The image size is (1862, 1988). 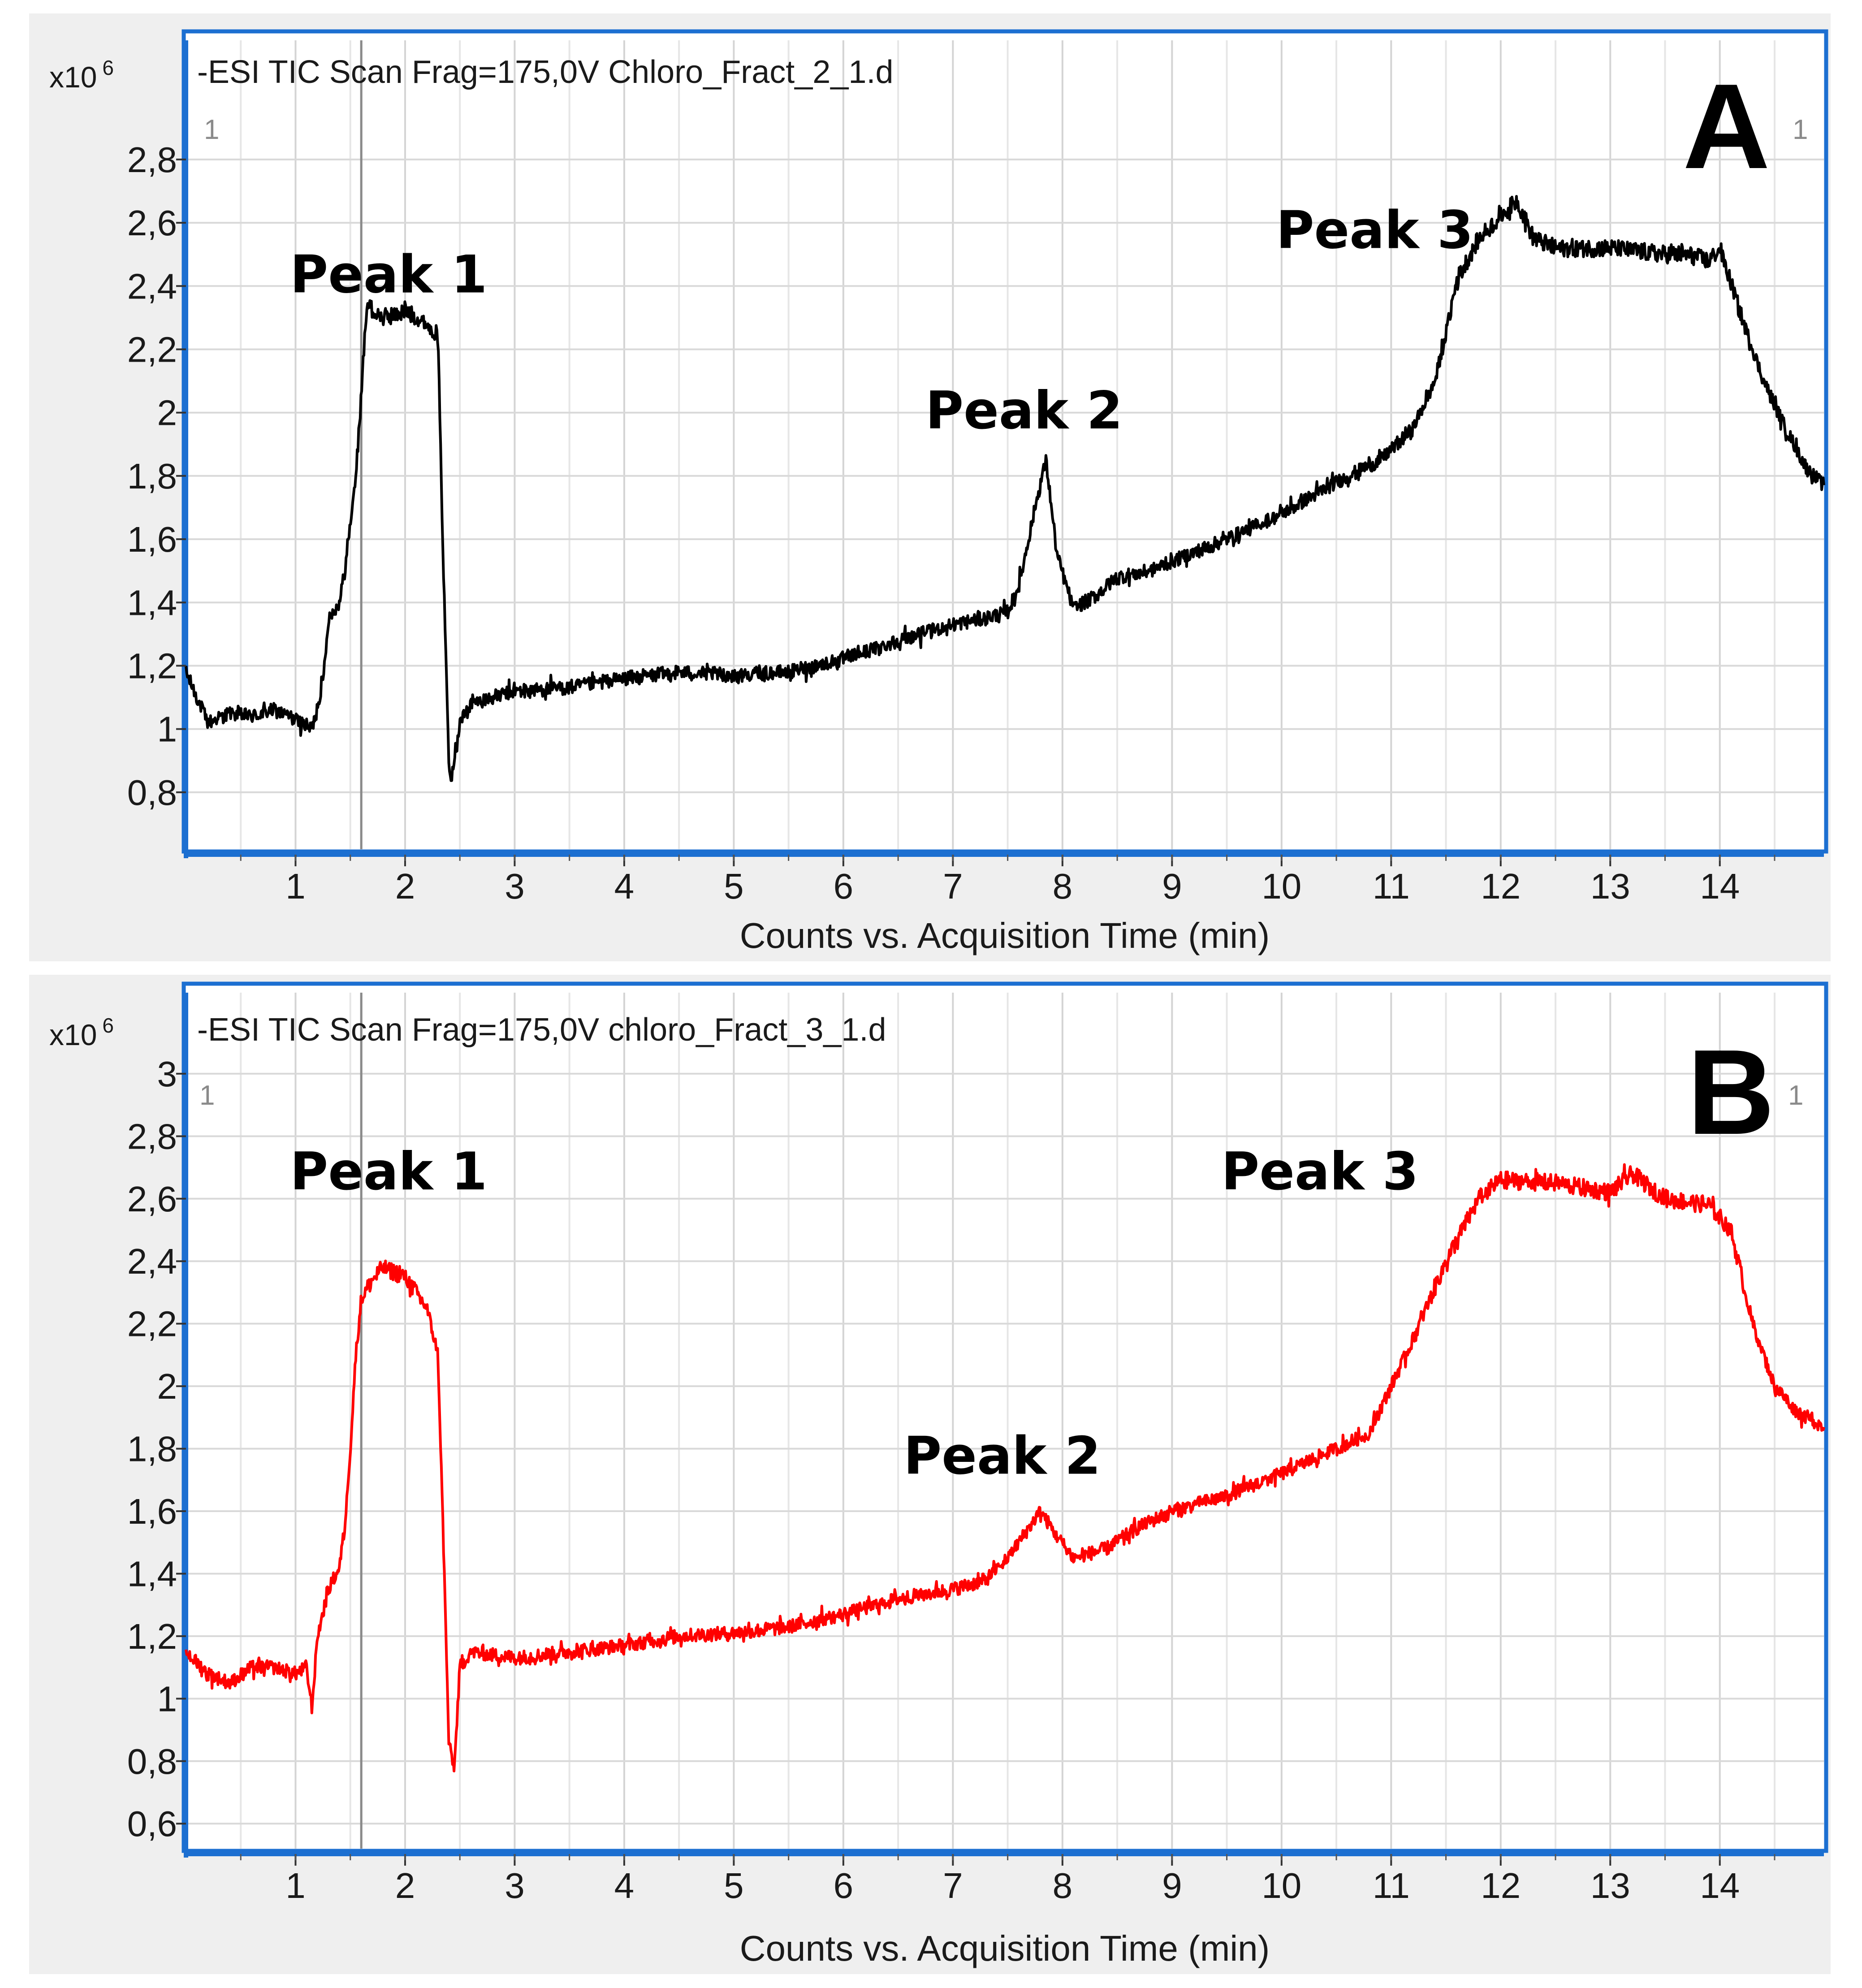 What do you see at coordinates (844, 1886) in the screenshot?
I see `panel-b-x-tick-label: 6` at bounding box center [844, 1886].